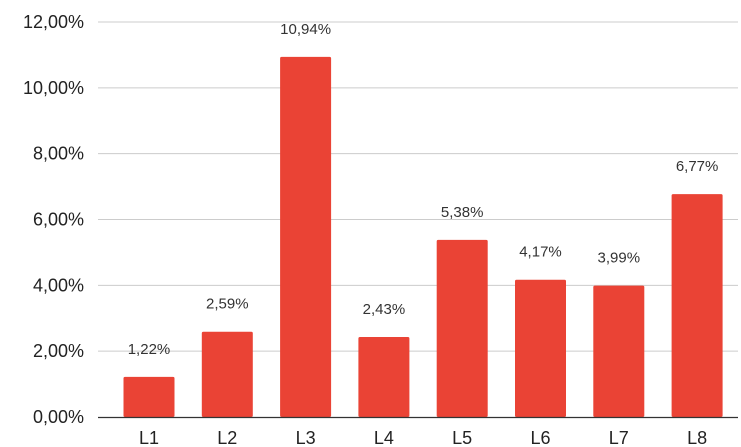 The height and width of the screenshot is (447, 741). Describe the element at coordinates (149, 349) in the screenshot. I see `data-label: 1,22%` at that location.